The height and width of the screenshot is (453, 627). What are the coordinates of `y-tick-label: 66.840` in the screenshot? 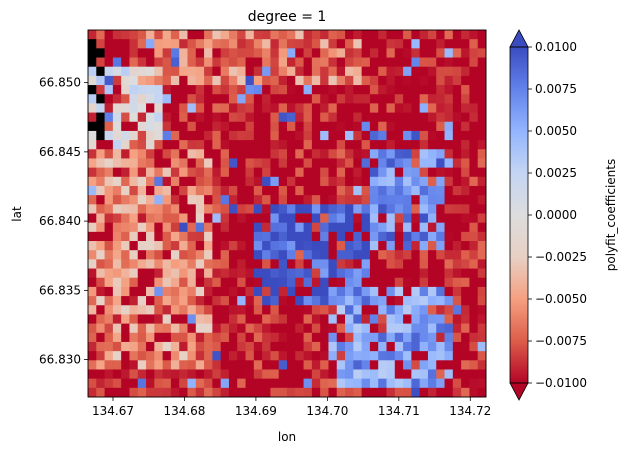 It's located at (60, 221).